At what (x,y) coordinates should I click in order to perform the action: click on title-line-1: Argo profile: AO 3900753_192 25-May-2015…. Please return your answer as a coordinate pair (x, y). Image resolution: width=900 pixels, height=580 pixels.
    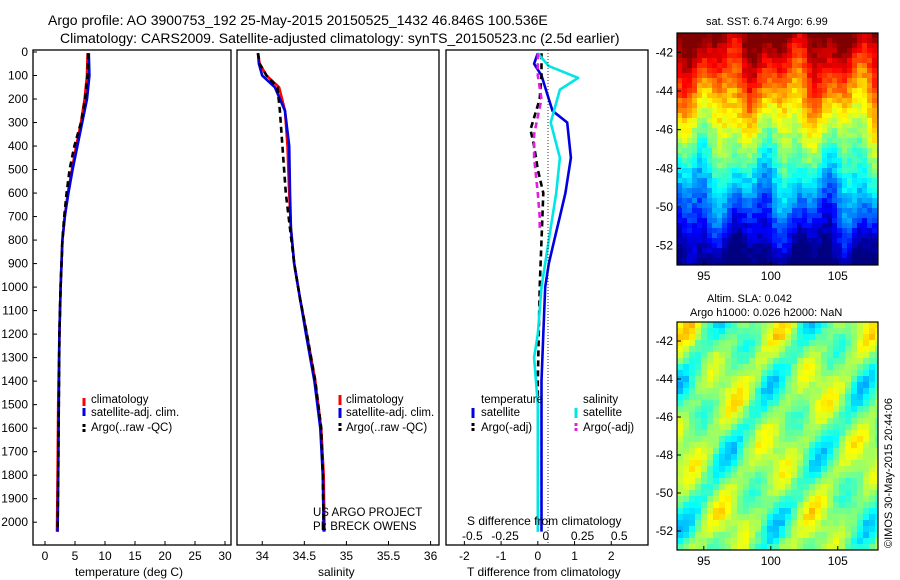
    Looking at the image, I should click on (298, 20).